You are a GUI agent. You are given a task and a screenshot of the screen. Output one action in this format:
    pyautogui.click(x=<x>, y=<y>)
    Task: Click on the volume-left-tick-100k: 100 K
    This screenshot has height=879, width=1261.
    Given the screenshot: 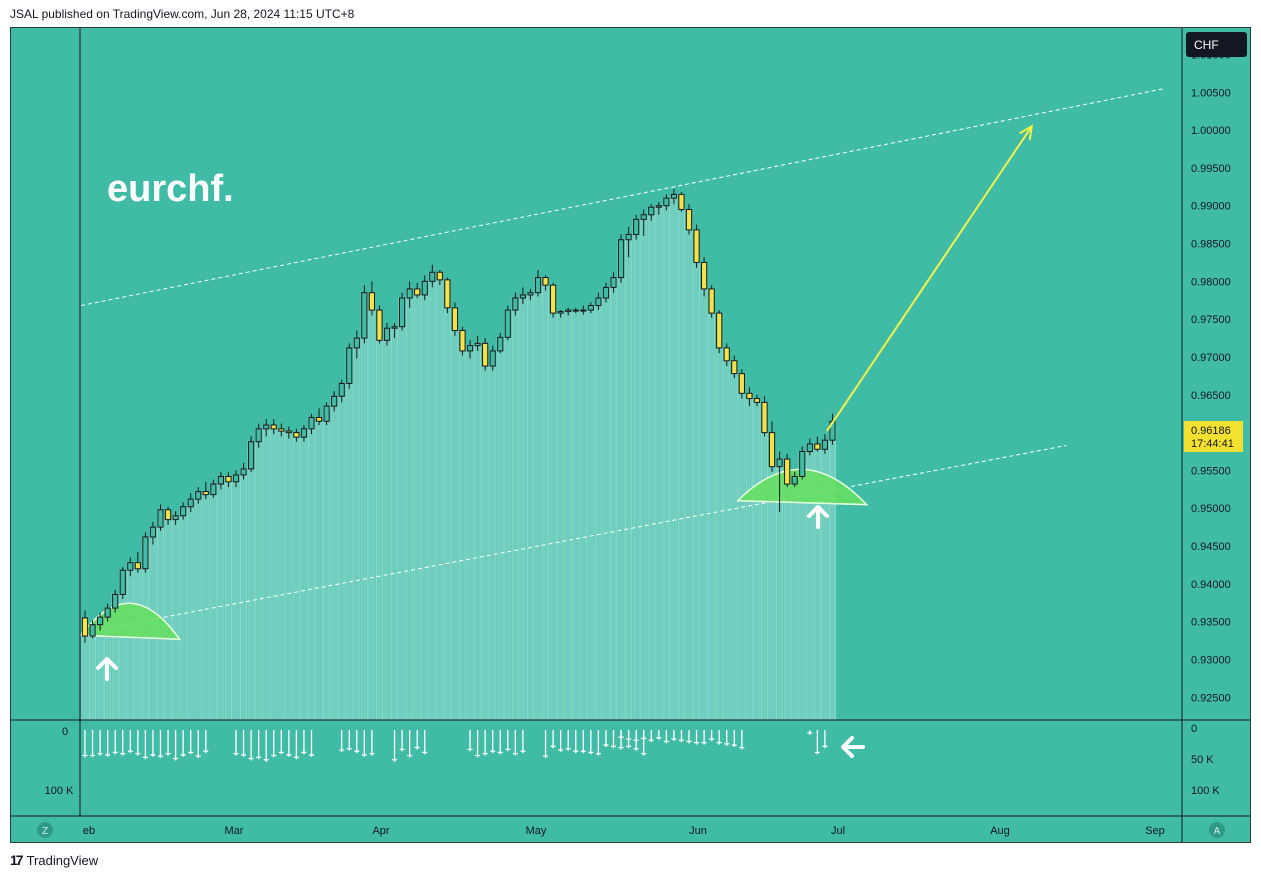 What is the action you would take?
    pyautogui.click(x=59, y=791)
    